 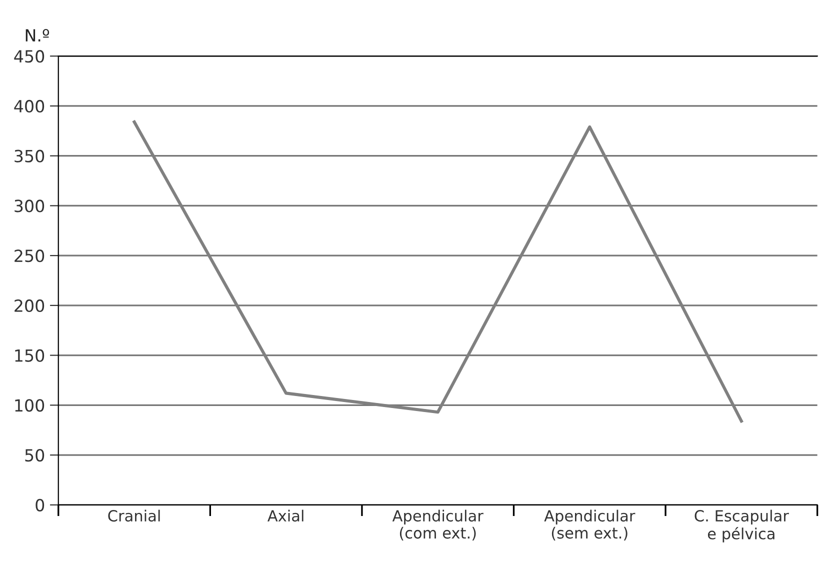 I want to click on x-tick-label: C. Escapular e pélvica, so click(x=741, y=526).